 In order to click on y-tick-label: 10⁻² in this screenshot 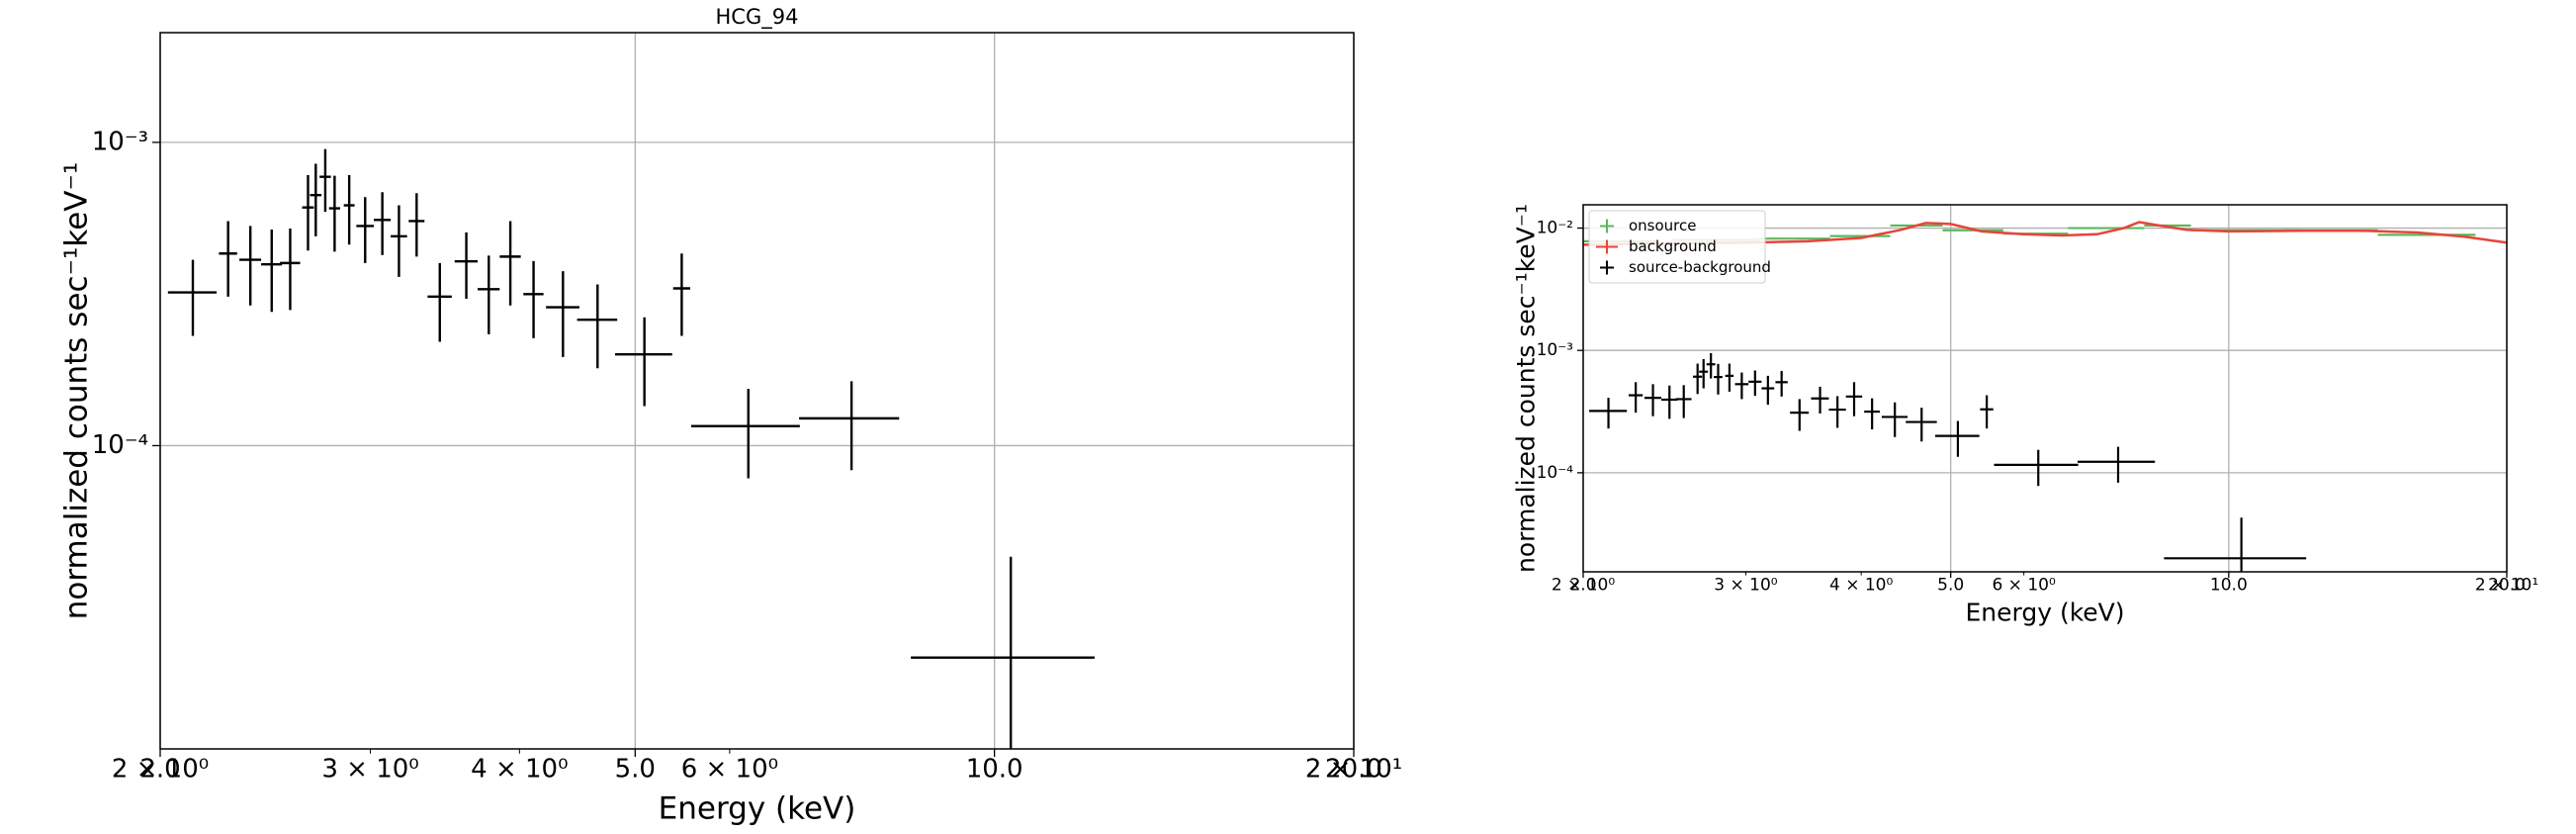, I will do `click(1555, 228)`.